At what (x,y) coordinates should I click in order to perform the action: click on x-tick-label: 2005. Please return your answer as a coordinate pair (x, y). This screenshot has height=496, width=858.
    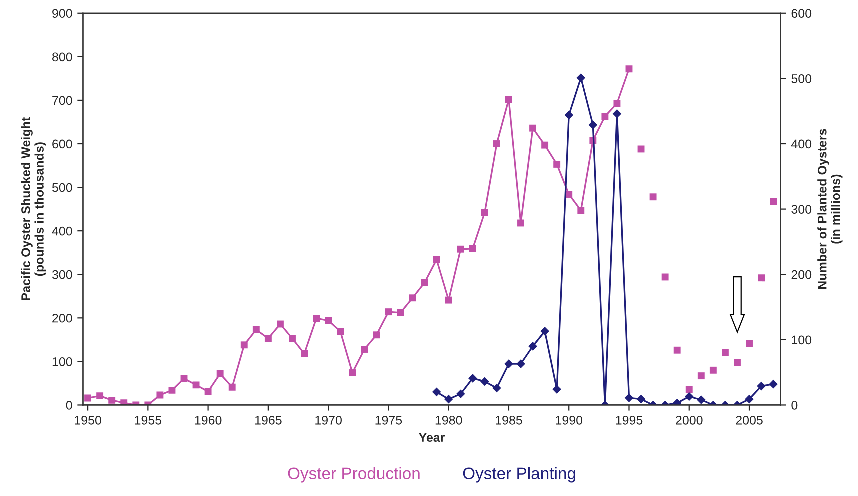
    Looking at the image, I should click on (749, 420).